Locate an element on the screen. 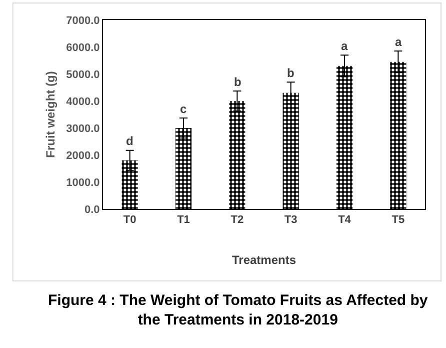 The height and width of the screenshot is (348, 446). x-tick-label: T1 is located at coordinates (183, 220).